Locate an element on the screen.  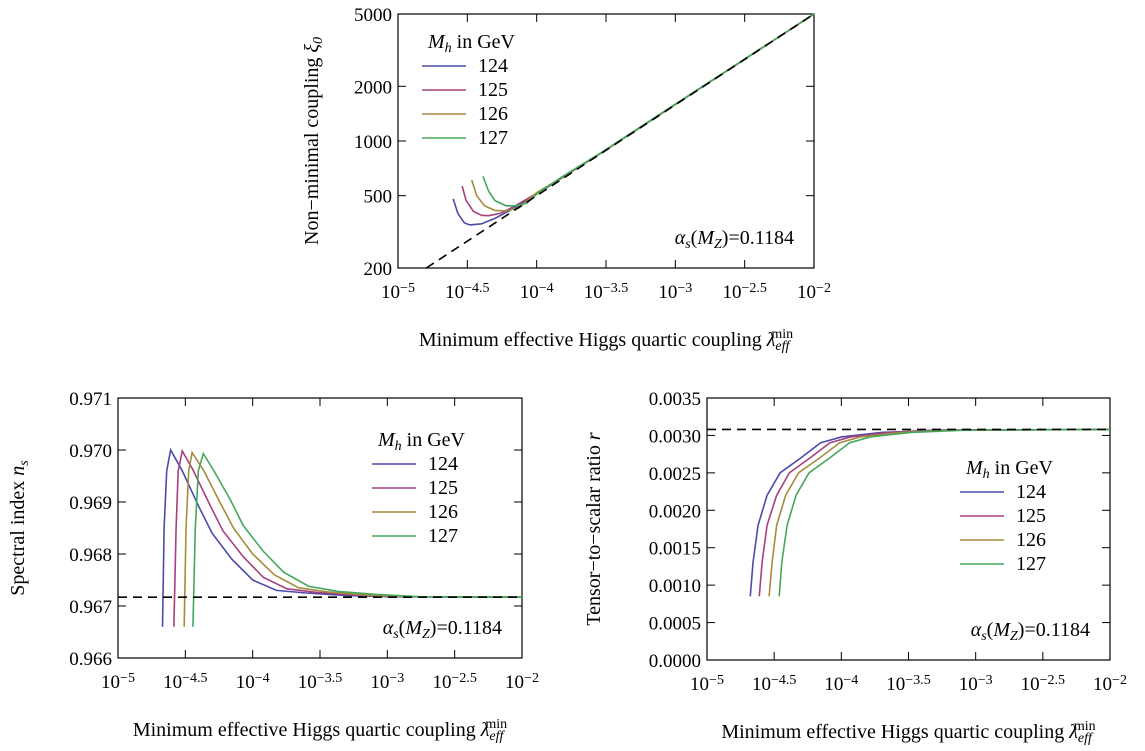
x-tick-label: 10−3.5 is located at coordinates (606, 292).